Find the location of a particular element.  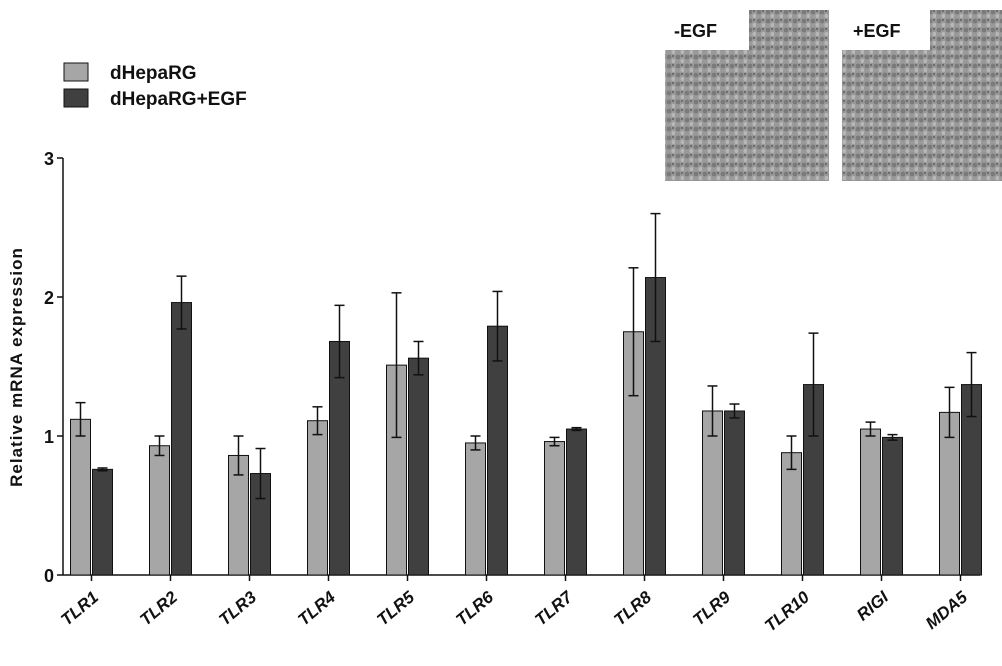

x-tick-label: TLR7 is located at coordinates (554, 608).